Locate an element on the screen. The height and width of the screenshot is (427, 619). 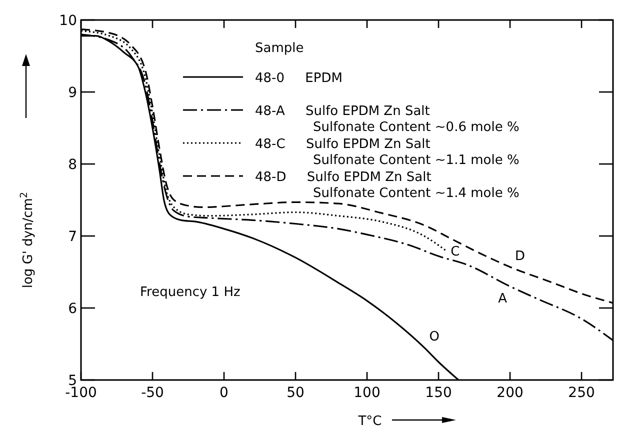
annotation: C is located at coordinates (455, 252).